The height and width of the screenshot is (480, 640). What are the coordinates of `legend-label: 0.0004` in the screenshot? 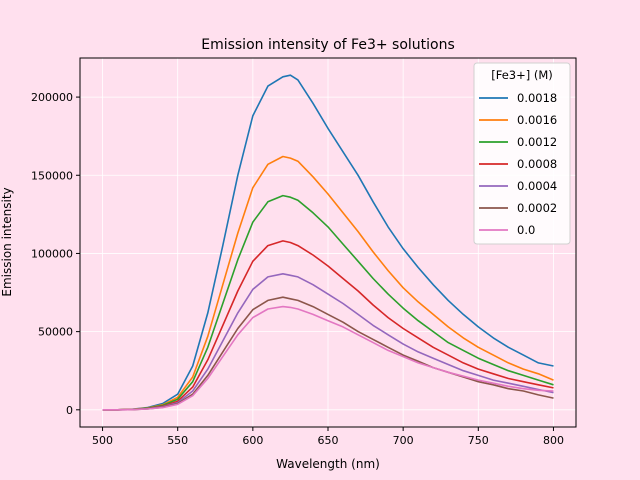 It's located at (537, 186).